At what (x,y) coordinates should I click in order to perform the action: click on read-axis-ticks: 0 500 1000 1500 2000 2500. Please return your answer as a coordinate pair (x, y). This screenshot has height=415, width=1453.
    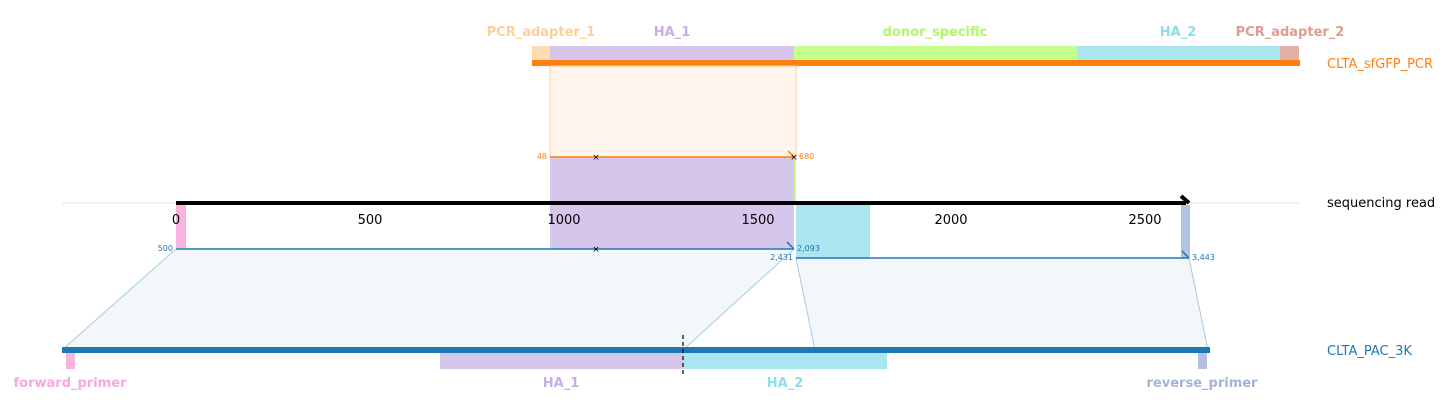
    Looking at the image, I should click on (667, 220).